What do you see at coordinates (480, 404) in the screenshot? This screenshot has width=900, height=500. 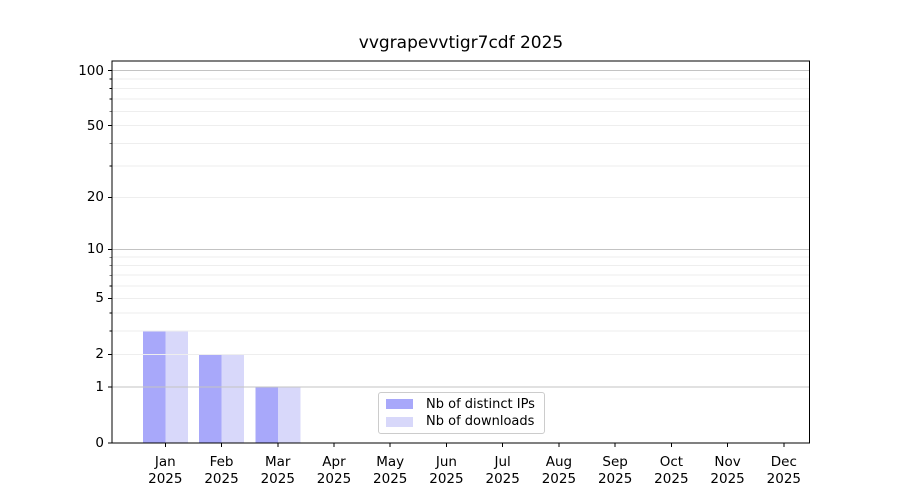 I see `legend-label-distinct-ips: Nb of distinct IPs` at bounding box center [480, 404].